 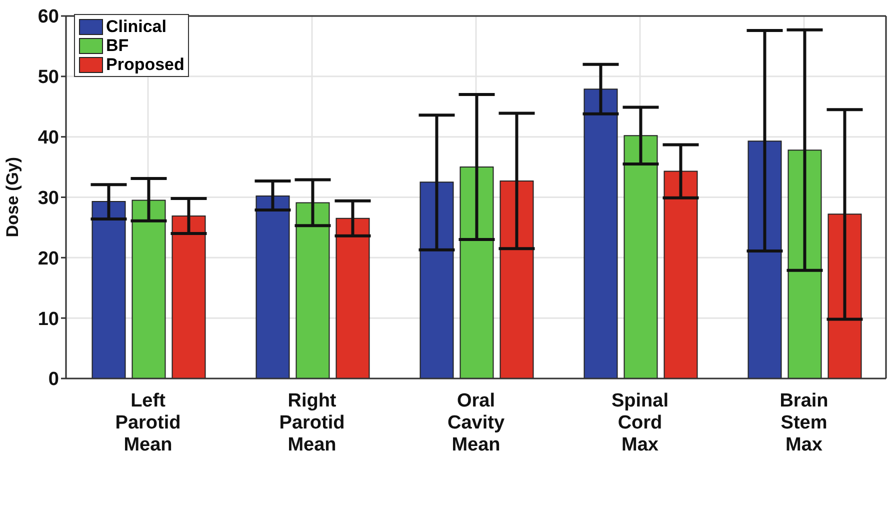 I want to click on y-tick-label: 50, so click(x=48, y=77).